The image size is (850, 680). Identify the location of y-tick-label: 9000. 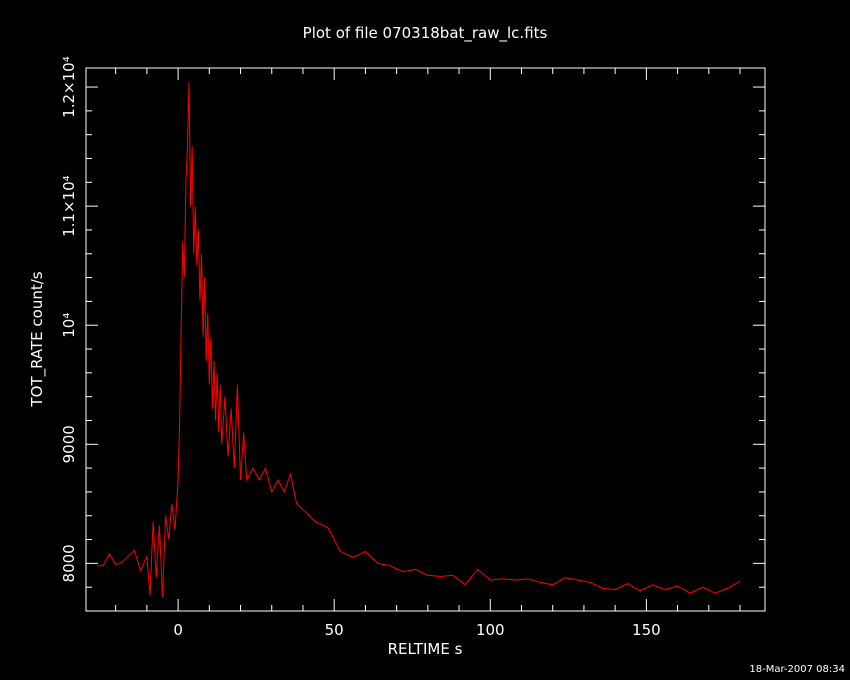
(69, 444).